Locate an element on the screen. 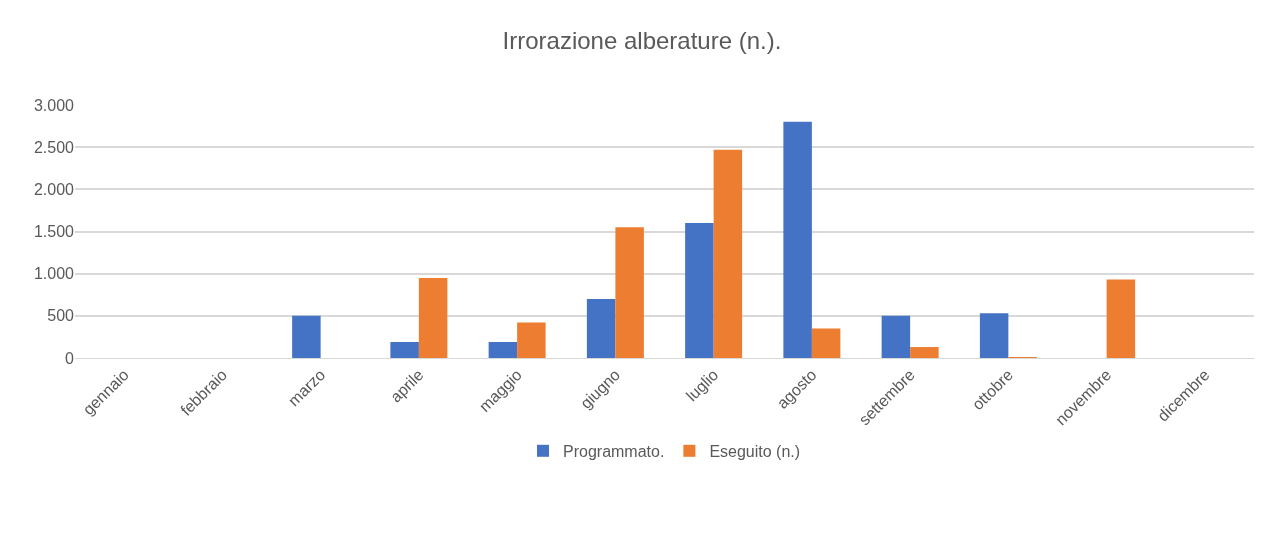 This screenshot has height=538, width=1284. y-tick-label: 3.000 is located at coordinates (54, 105).